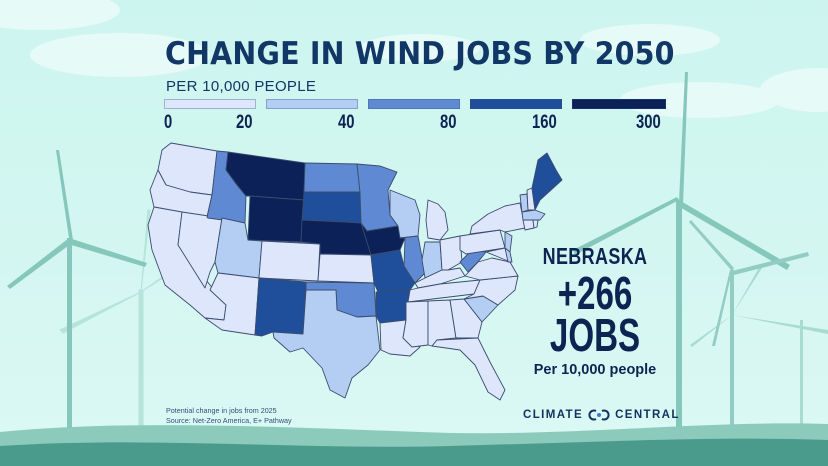  I want to click on state-nd, so click(332, 177).